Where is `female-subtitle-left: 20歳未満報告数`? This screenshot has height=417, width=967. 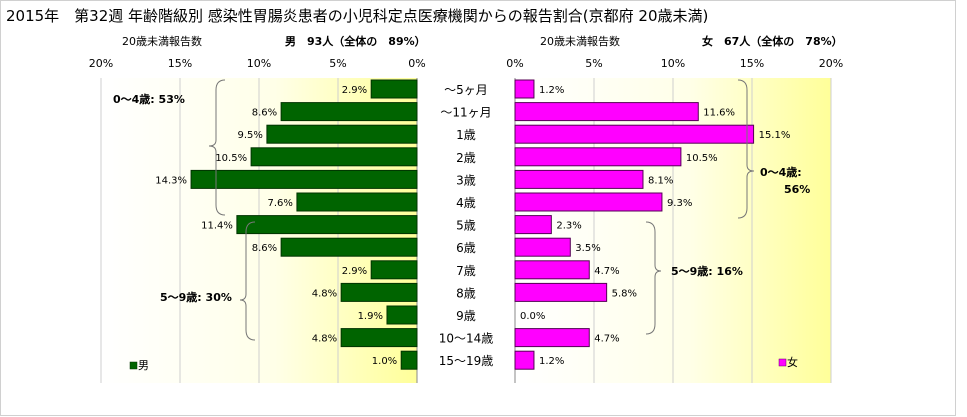 female-subtitle-left: 20歳未満報告数 is located at coordinates (580, 41).